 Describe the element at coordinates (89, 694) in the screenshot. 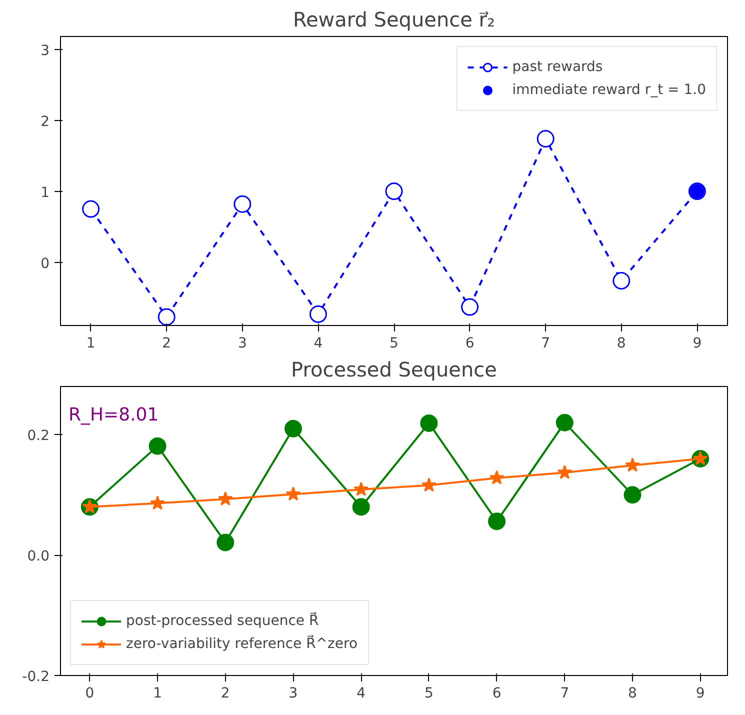

I see `x-tick-label: 0` at that location.